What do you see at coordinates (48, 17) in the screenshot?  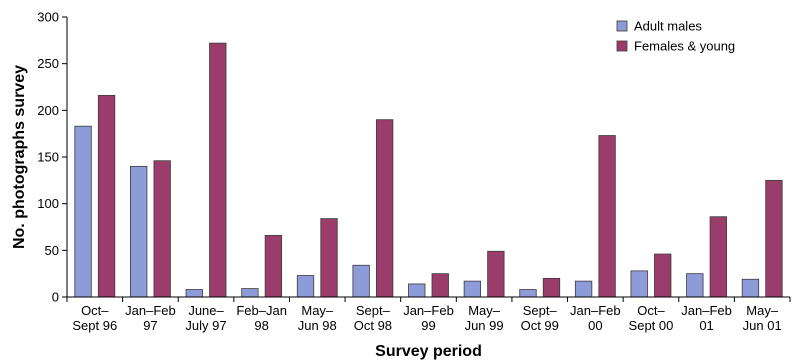 I see `y-tick-label: 300` at bounding box center [48, 17].